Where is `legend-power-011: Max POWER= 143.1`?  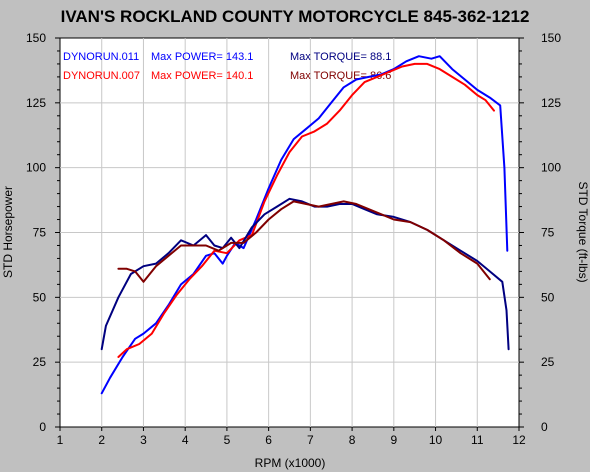 legend-power-011: Max POWER= 143.1 is located at coordinates (202, 57).